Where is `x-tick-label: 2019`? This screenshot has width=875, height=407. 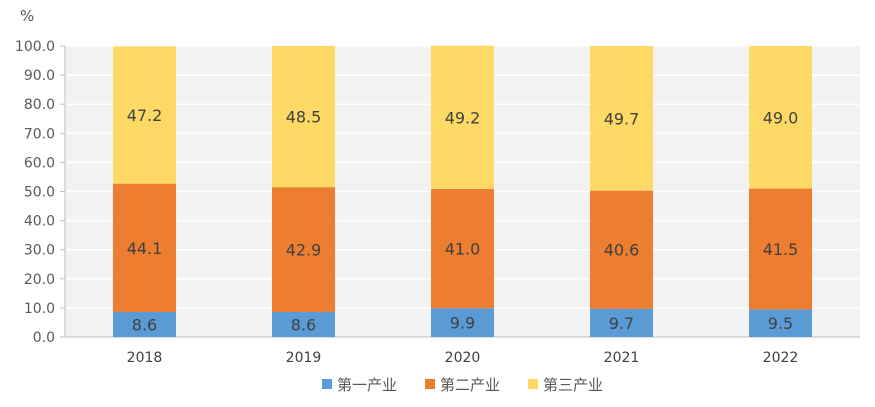 x-tick-label: 2019 is located at coordinates (304, 358).